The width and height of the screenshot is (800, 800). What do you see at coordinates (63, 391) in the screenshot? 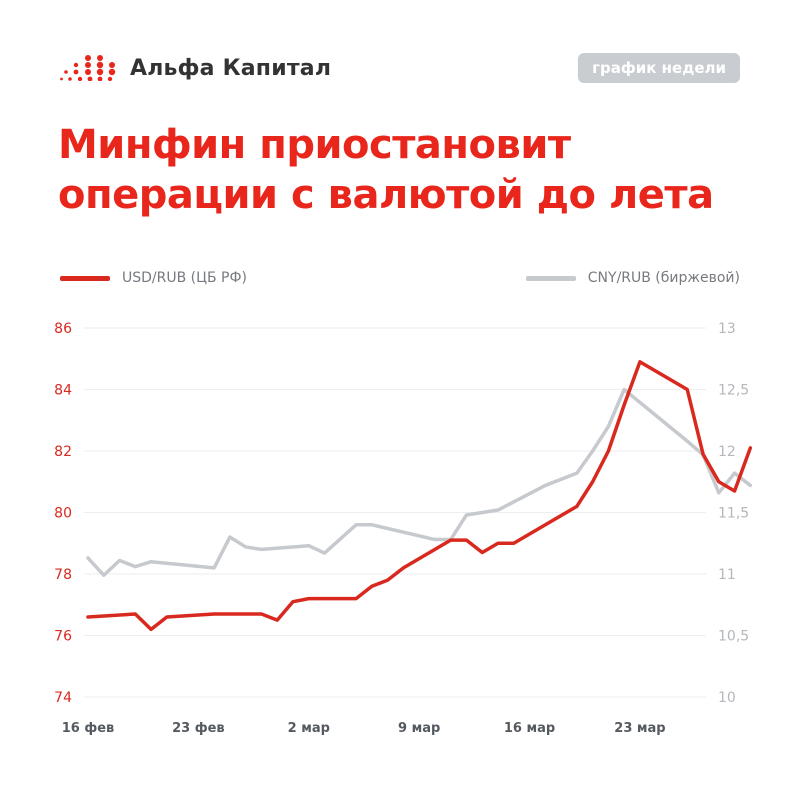
I see `y-left-tick-label: 84` at bounding box center [63, 391].